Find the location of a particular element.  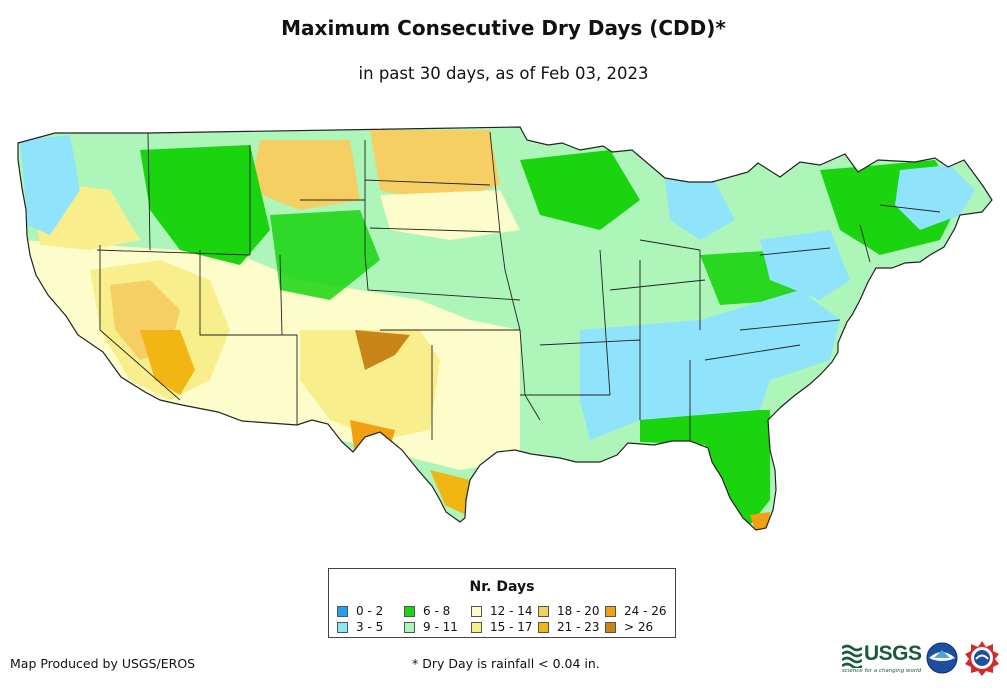

legend-label: 9 - 11 is located at coordinates (440, 627).